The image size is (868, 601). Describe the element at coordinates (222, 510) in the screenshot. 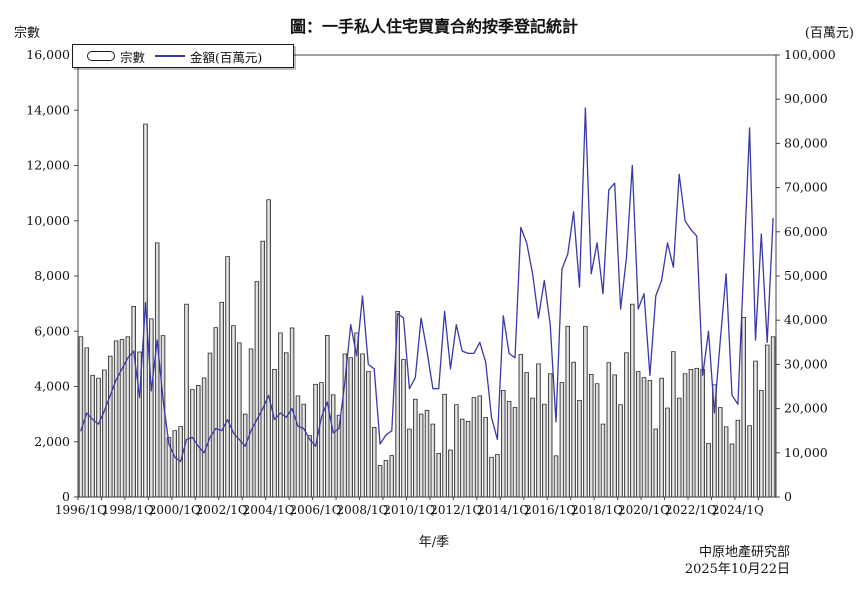

I see `svg-text: 2002/1Q` at that location.